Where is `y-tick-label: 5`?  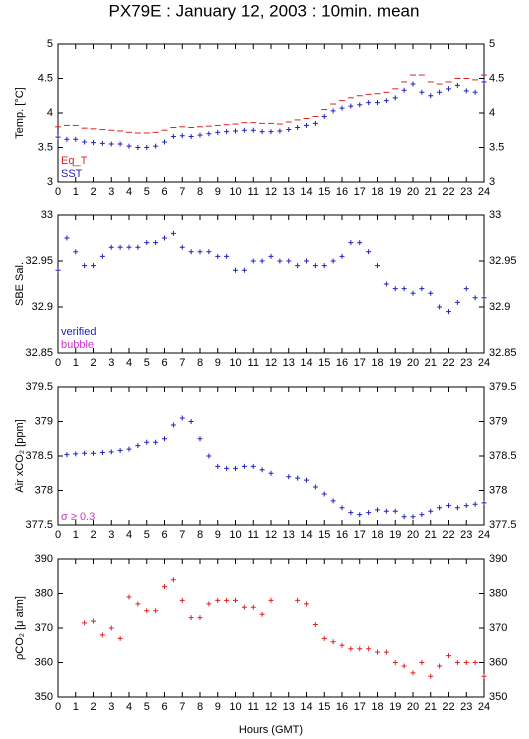
y-tick-label: 5 is located at coordinates (492, 44).